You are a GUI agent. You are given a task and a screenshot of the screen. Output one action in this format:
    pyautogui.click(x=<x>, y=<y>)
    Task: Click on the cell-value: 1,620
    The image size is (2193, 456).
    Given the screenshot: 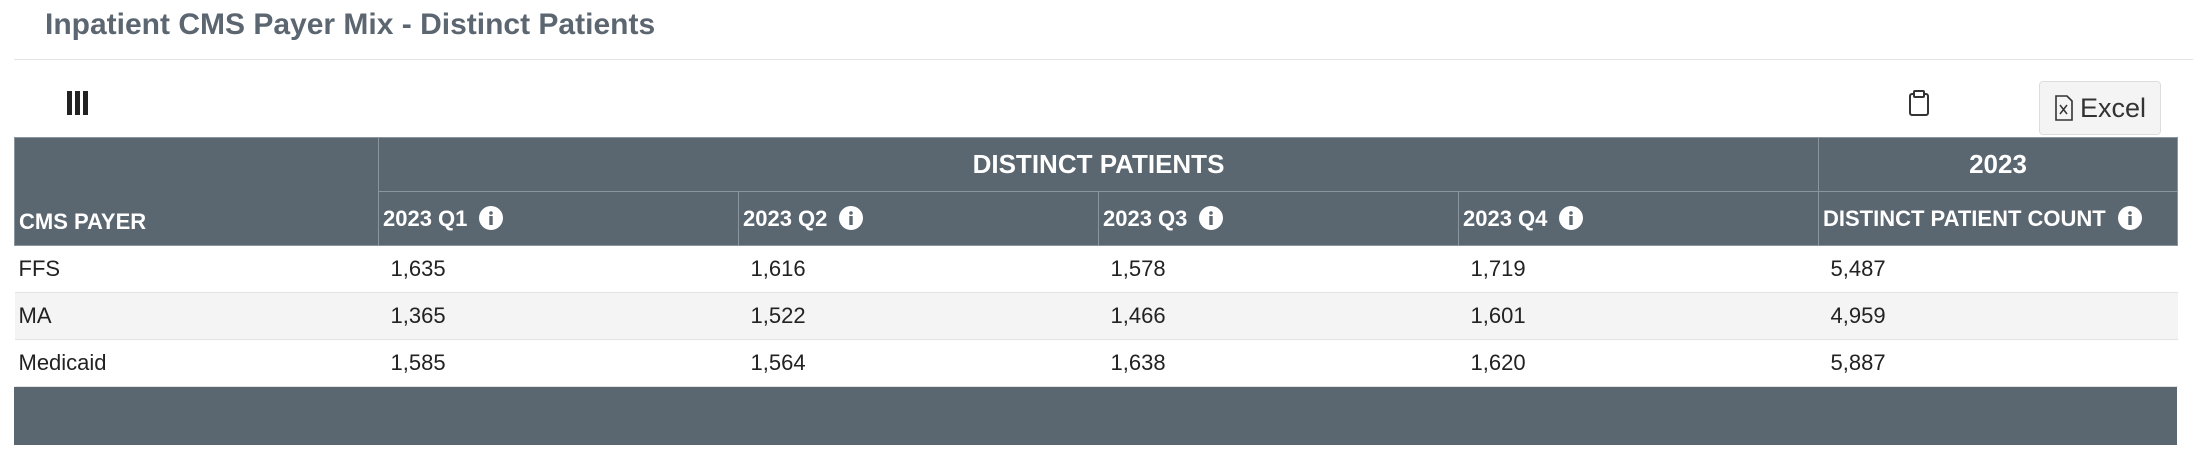 What is the action you would take?
    pyautogui.click(x=1638, y=363)
    